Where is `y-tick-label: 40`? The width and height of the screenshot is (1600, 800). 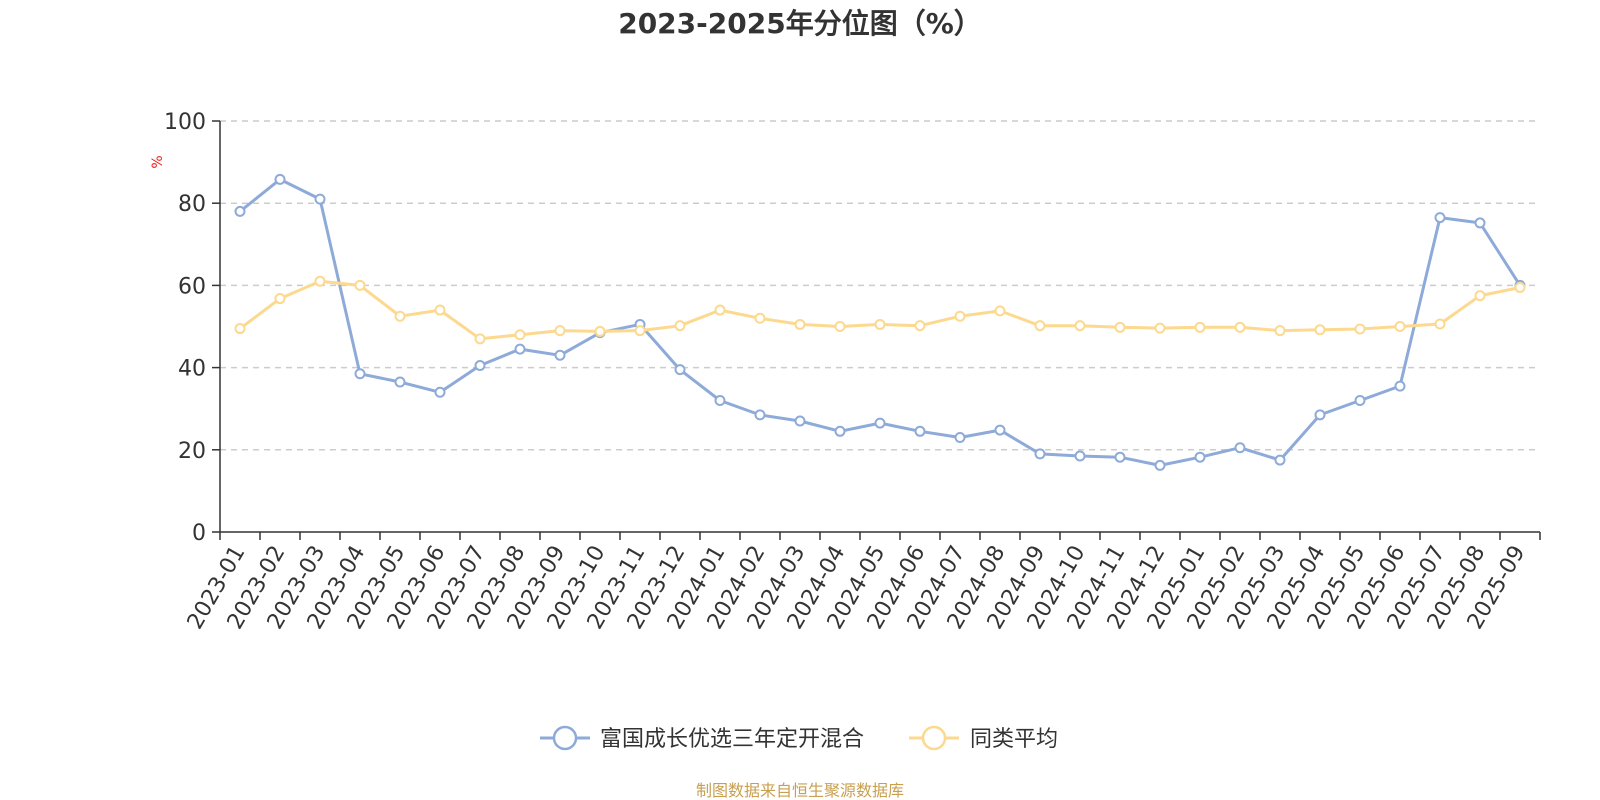
y-tick-label: 40 is located at coordinates (192, 369).